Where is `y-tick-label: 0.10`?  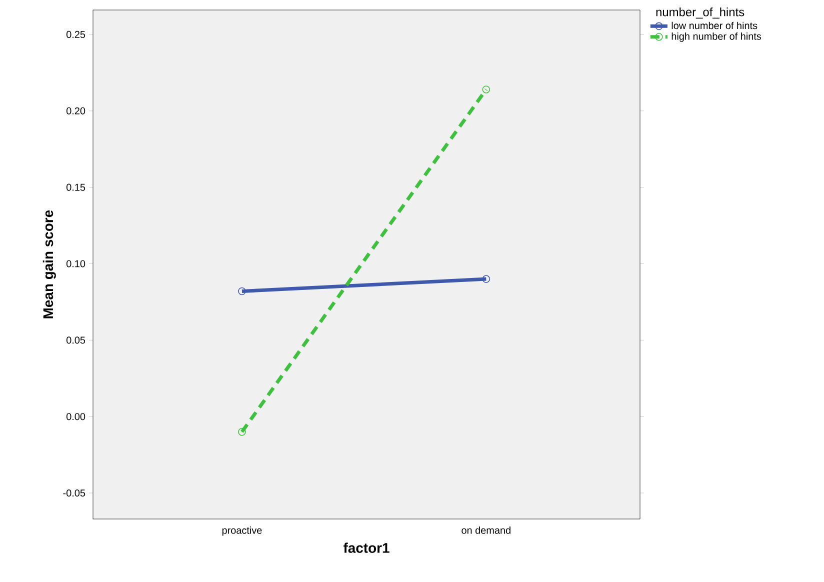 y-tick-label: 0.10 is located at coordinates (76, 264).